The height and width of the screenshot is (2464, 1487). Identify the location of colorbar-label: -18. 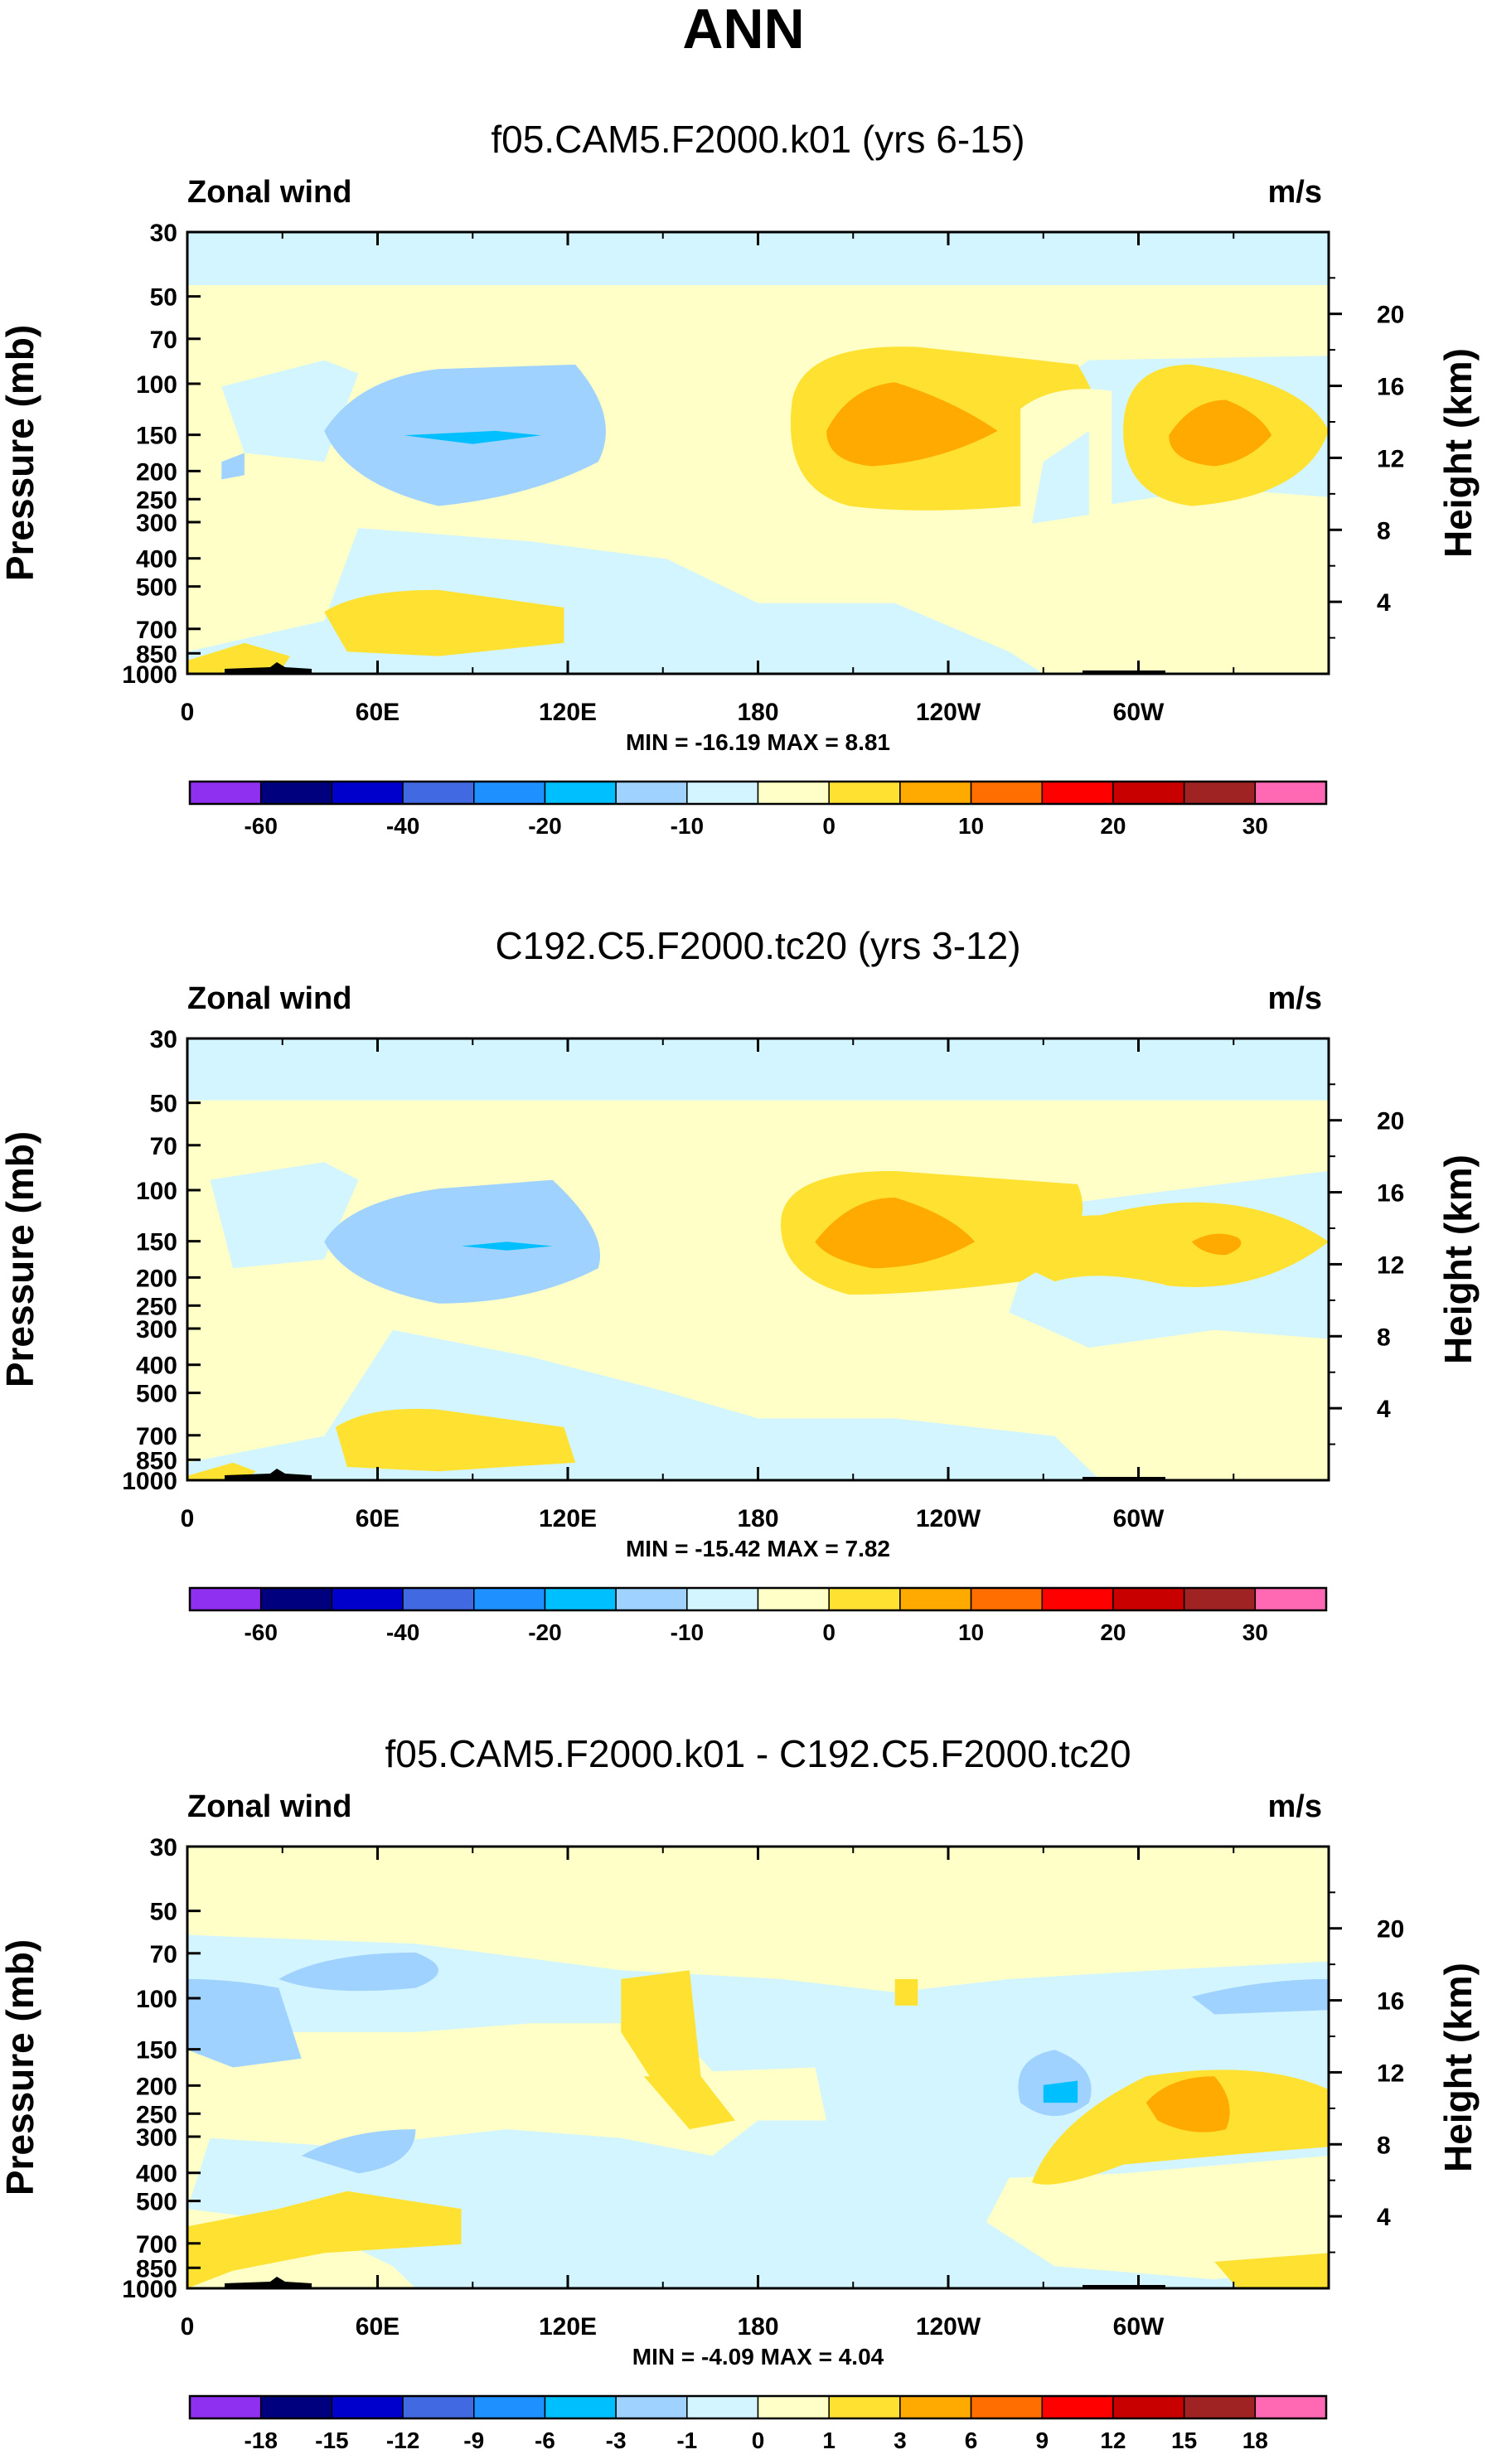
(260, 2440).